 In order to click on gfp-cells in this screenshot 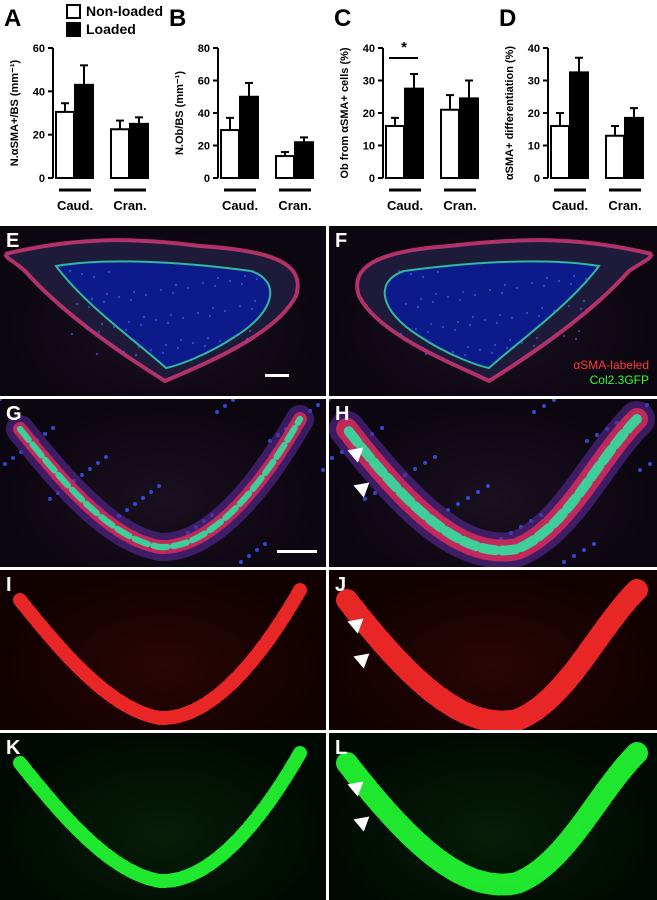, I will do `click(160, 483)`.